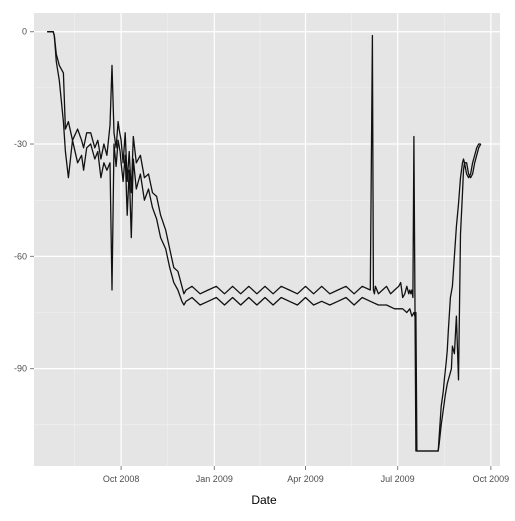 Image resolution: width=515 pixels, height=521 pixels. What do you see at coordinates (398, 479) in the screenshot?
I see `x-tick-label-3: Jul 2009` at bounding box center [398, 479].